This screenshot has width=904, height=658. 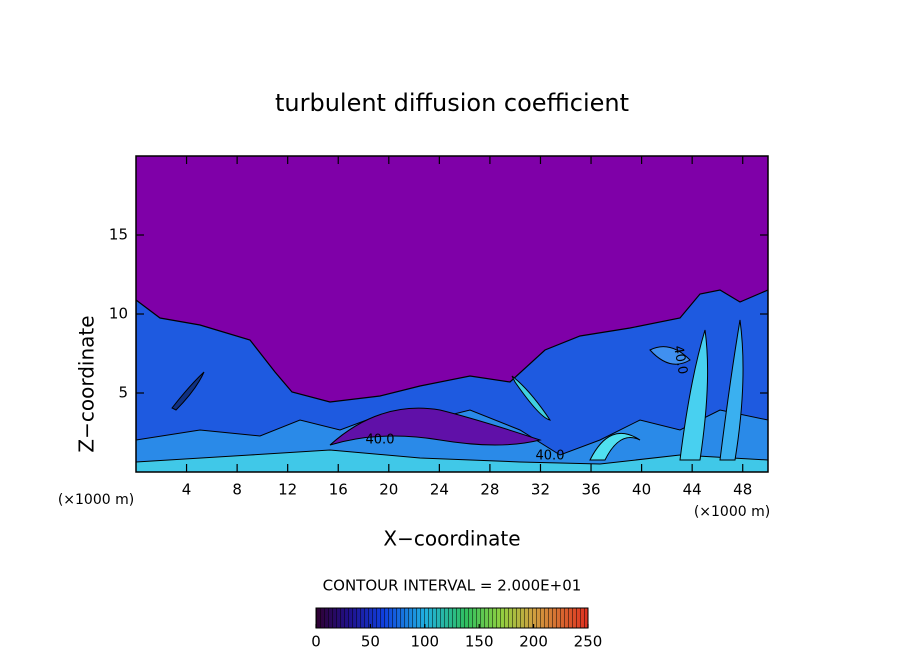 I want to click on x-tick-label: 36, so click(x=590, y=490).